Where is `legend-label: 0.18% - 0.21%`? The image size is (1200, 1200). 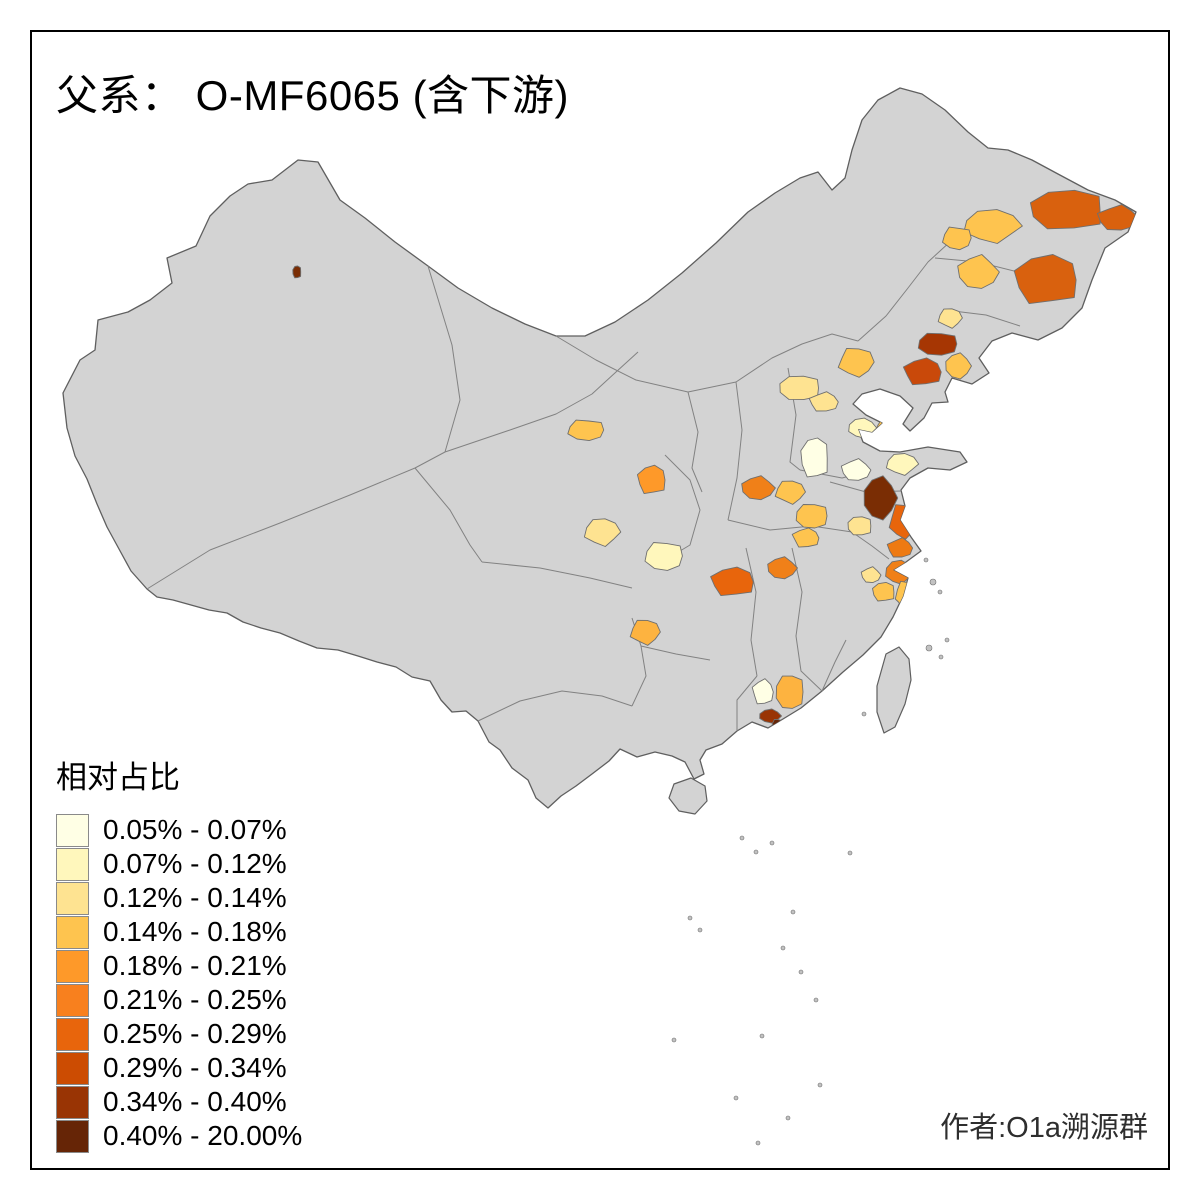
legend-label: 0.18% - 0.21% is located at coordinates (195, 965).